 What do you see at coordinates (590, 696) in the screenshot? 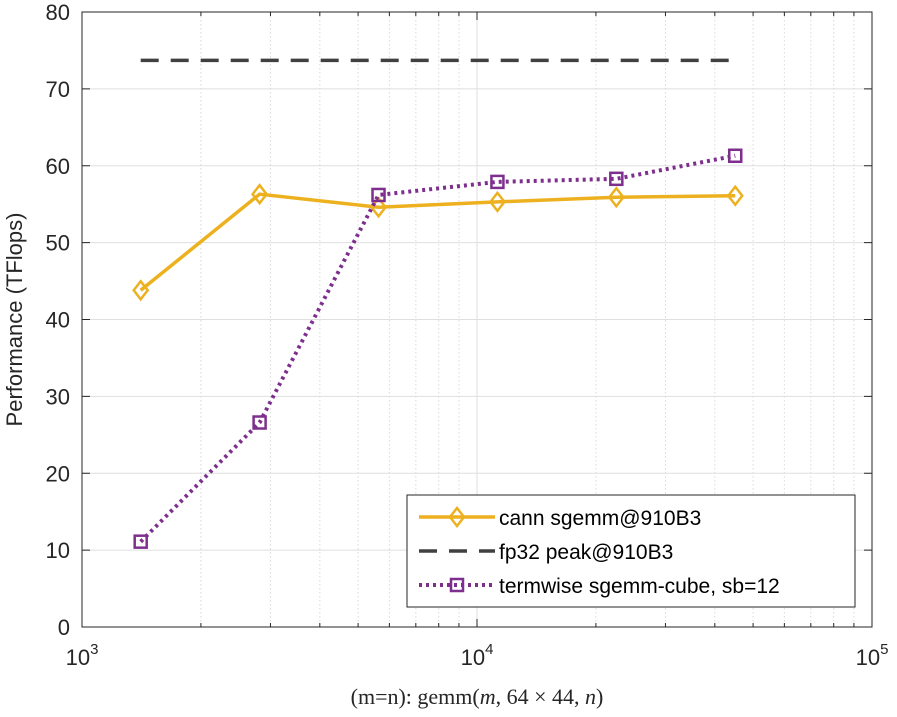
I see `x-axis-label-n: n` at bounding box center [590, 696].